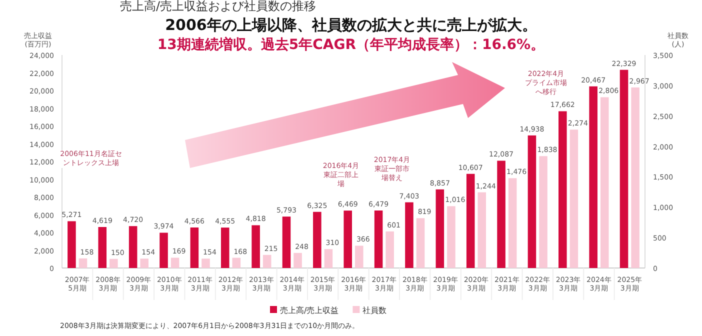 This screenshot has width=702, height=336. What do you see at coordinates (218, 6) in the screenshot?
I see `chart-title: 売上高/売上収益および社員数の推移` at bounding box center [218, 6].